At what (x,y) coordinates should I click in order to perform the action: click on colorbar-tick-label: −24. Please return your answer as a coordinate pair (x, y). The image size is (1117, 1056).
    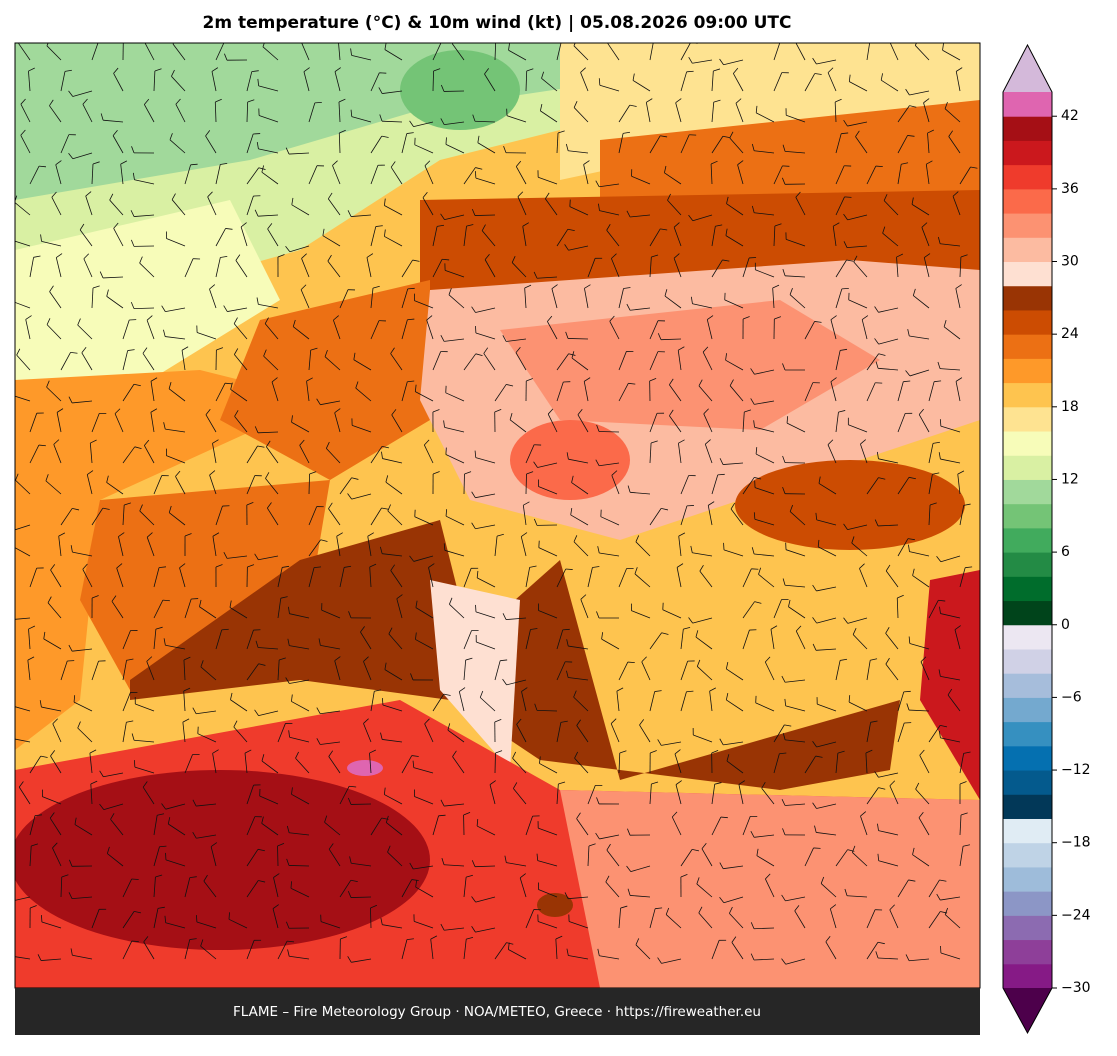
    Looking at the image, I should click on (1076, 915).